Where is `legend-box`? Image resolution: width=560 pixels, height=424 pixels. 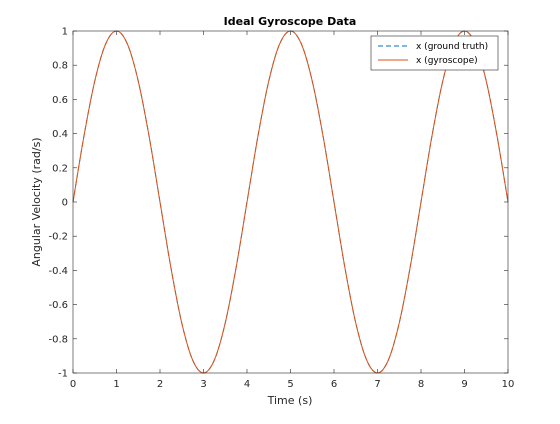
legend-box is located at coordinates (434, 53).